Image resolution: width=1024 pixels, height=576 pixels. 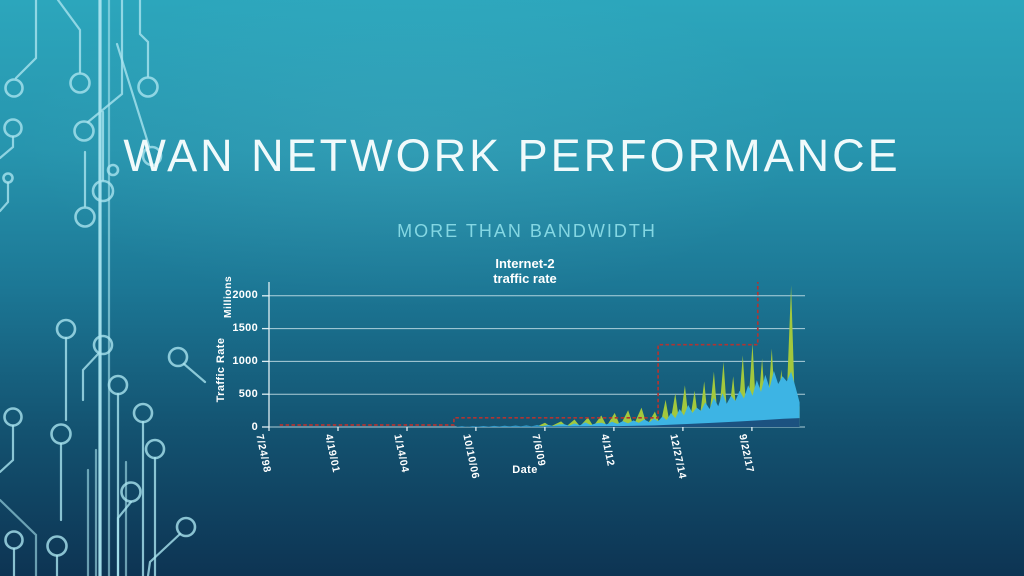 I want to click on y-tick-label: 500, so click(x=248, y=393).